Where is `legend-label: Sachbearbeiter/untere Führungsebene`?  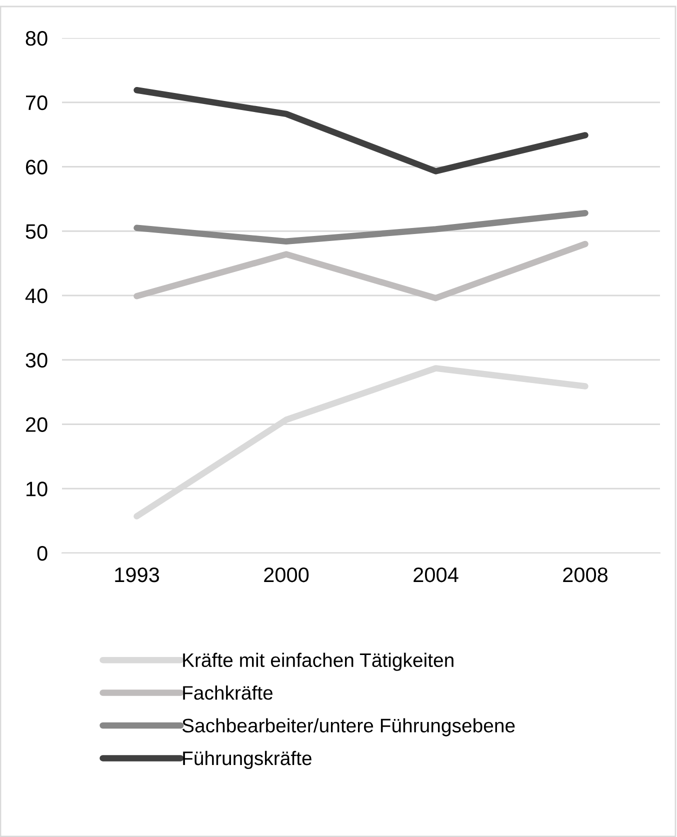 legend-label: Sachbearbeiter/untere Führungsebene is located at coordinates (348, 727).